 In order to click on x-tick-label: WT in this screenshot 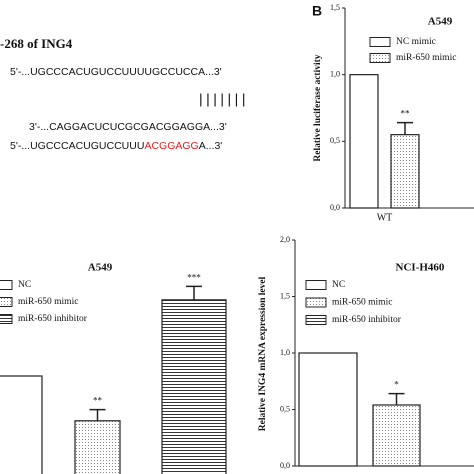, I will do `click(385, 217)`.